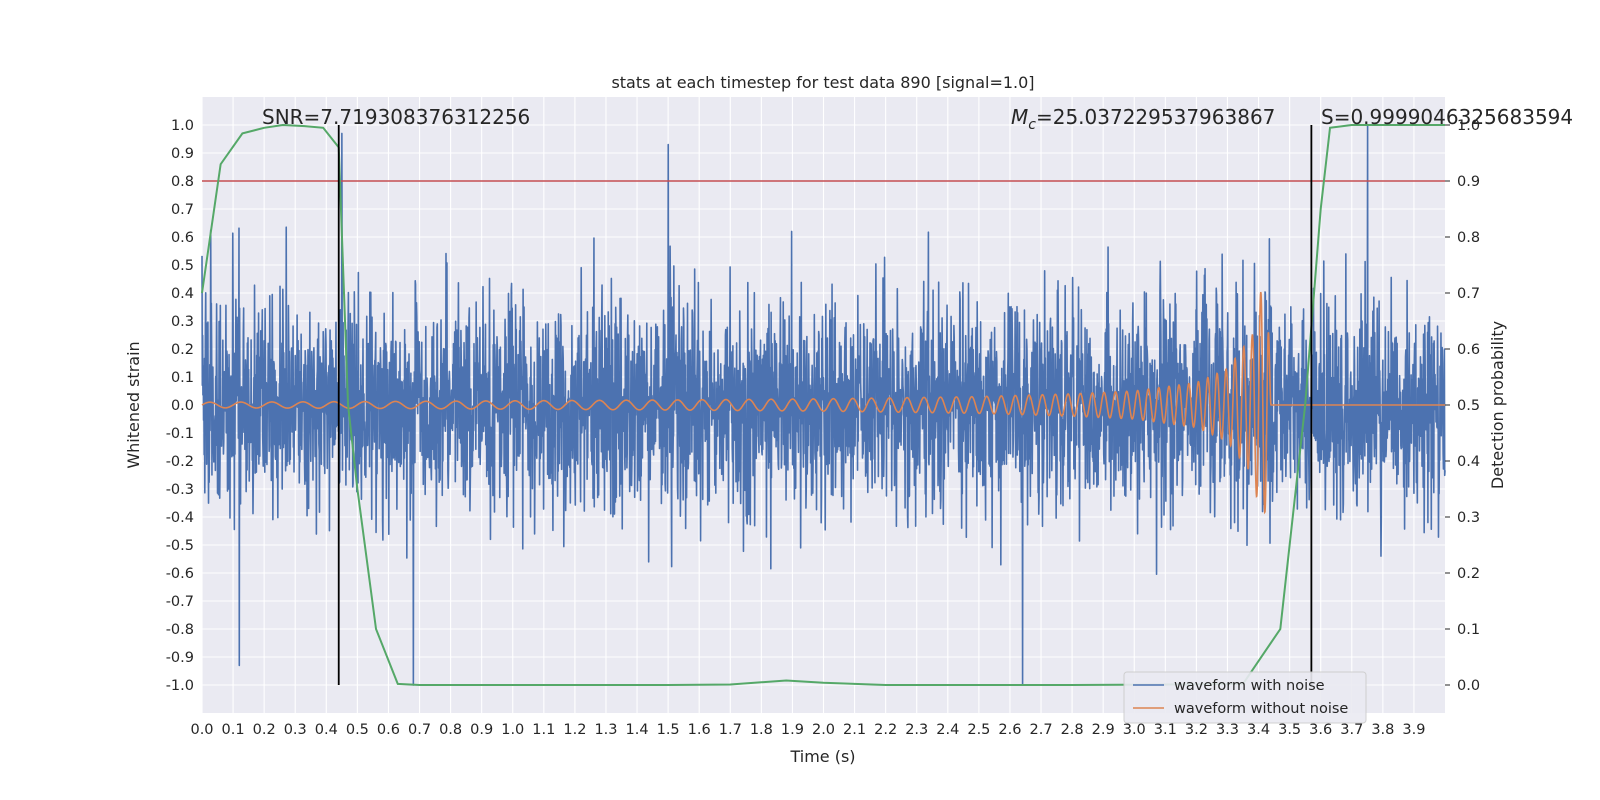 The height and width of the screenshot is (800, 1600). What do you see at coordinates (885, 730) in the screenshot?
I see `x-tick-label: 2.2` at bounding box center [885, 730].